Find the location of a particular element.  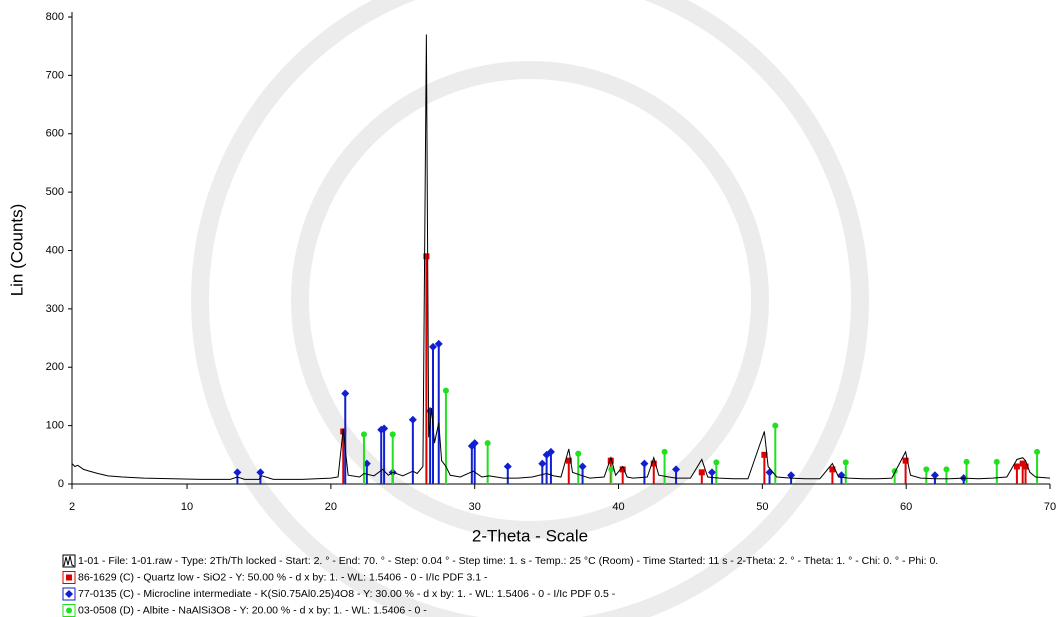

x-tick-label: 30 is located at coordinates (475, 507).